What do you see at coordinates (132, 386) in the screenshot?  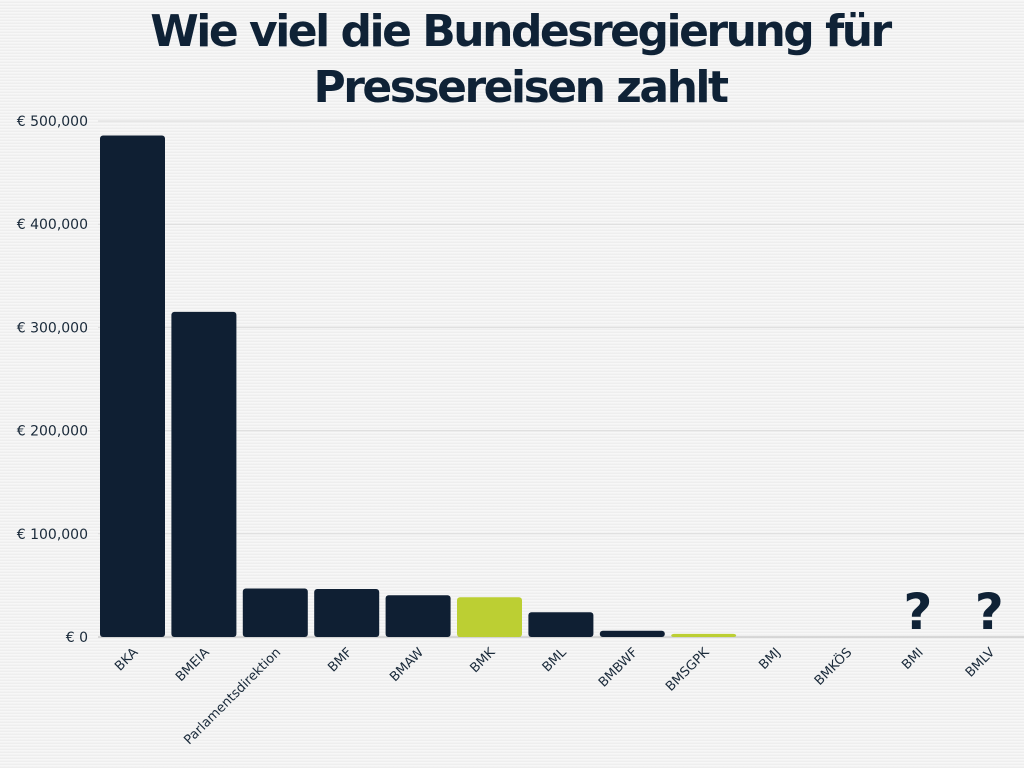 I see `bar-bka` at bounding box center [132, 386].